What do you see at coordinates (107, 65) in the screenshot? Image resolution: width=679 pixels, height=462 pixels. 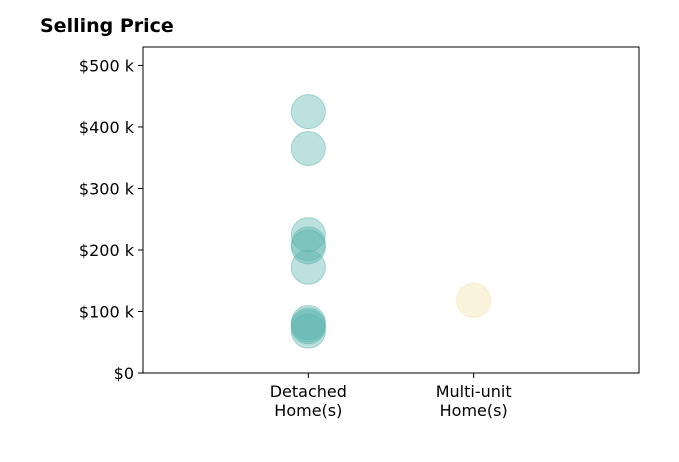 I see `y-tick-label: $500 k` at bounding box center [107, 65].